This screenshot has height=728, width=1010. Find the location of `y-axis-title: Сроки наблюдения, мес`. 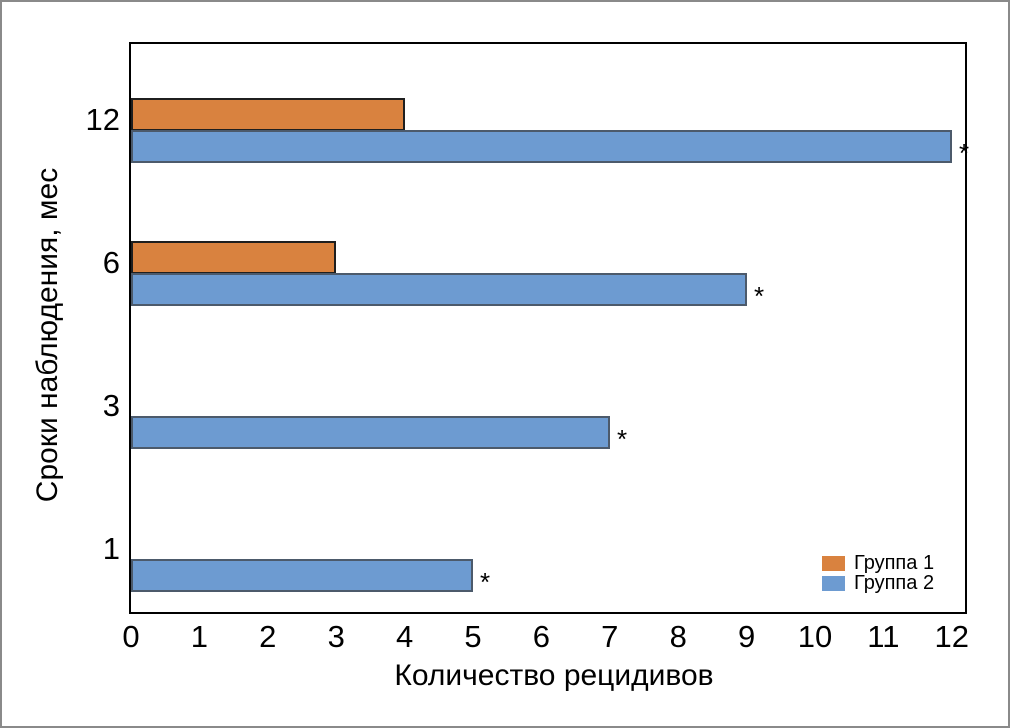

y-axis-title: Сроки наблюдения, мес is located at coordinates (47, 335).